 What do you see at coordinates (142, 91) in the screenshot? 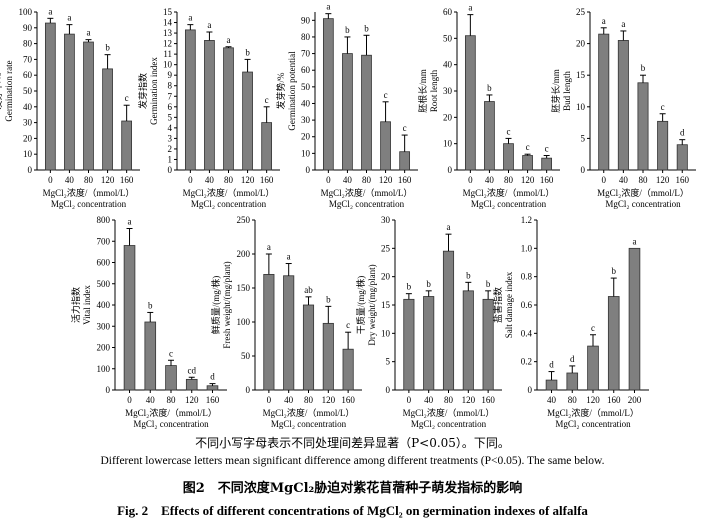
I see `y-axis-label-chinese: 发芽指数` at bounding box center [142, 91].